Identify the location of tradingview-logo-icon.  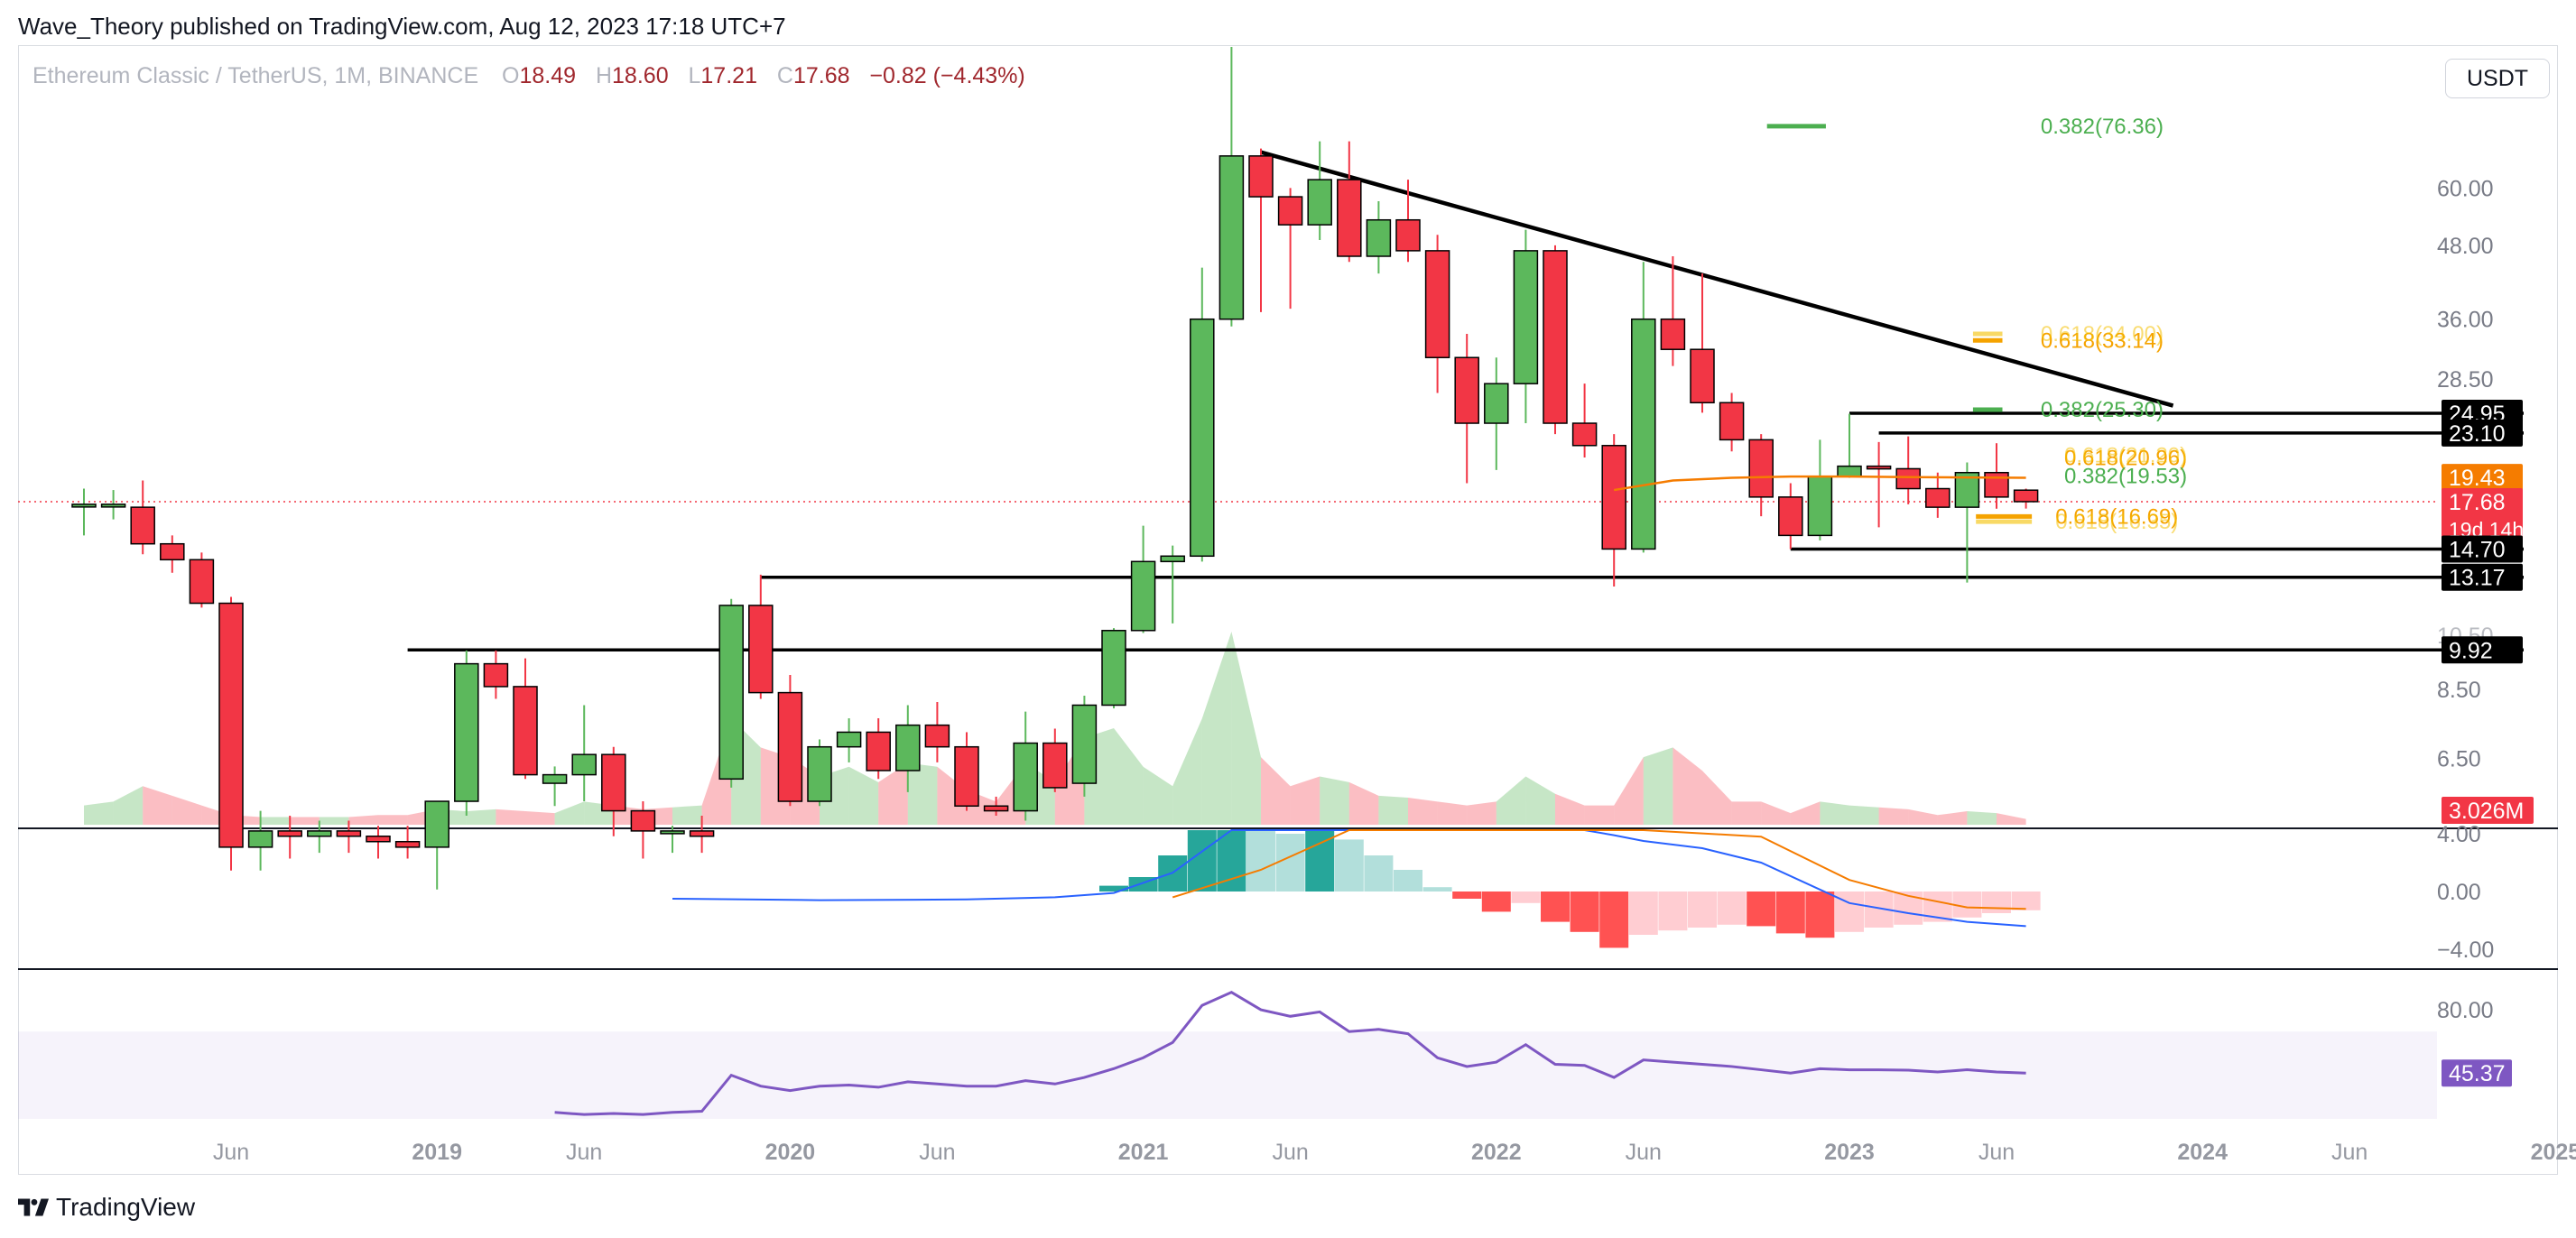
(33, 1207).